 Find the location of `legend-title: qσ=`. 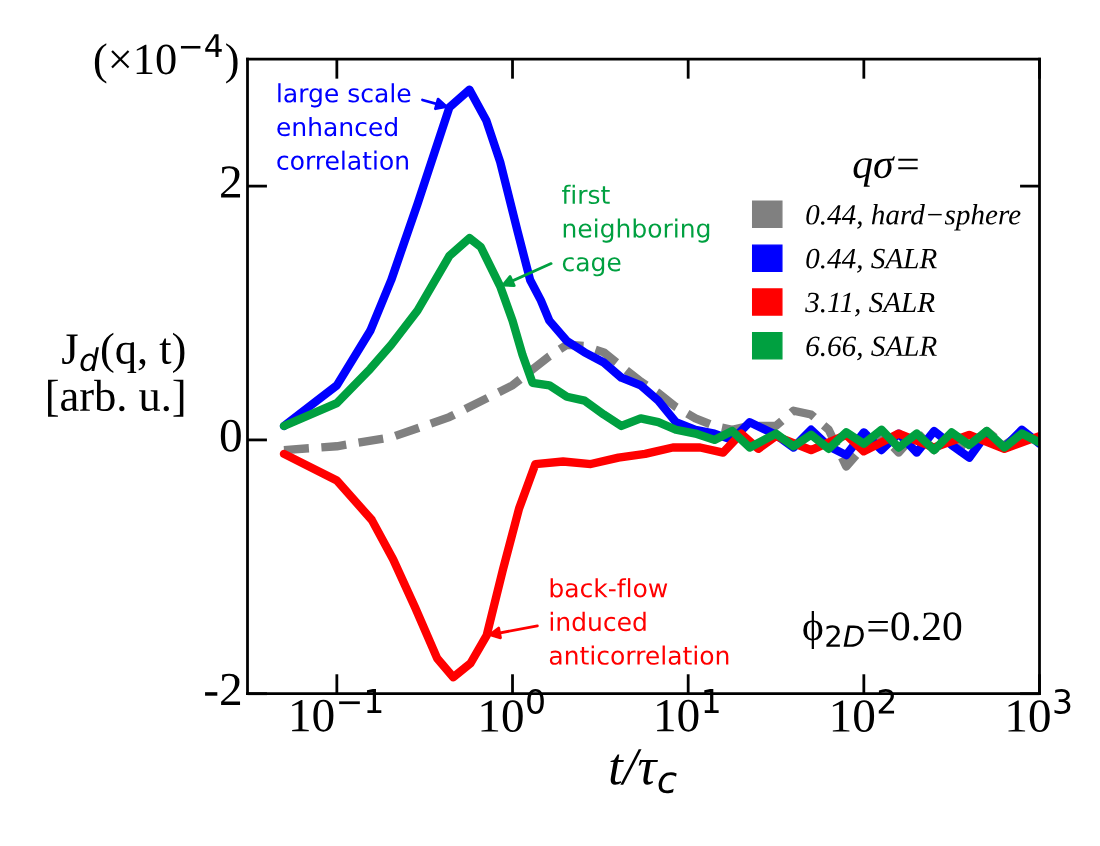

legend-title: qσ= is located at coordinates (885, 171).